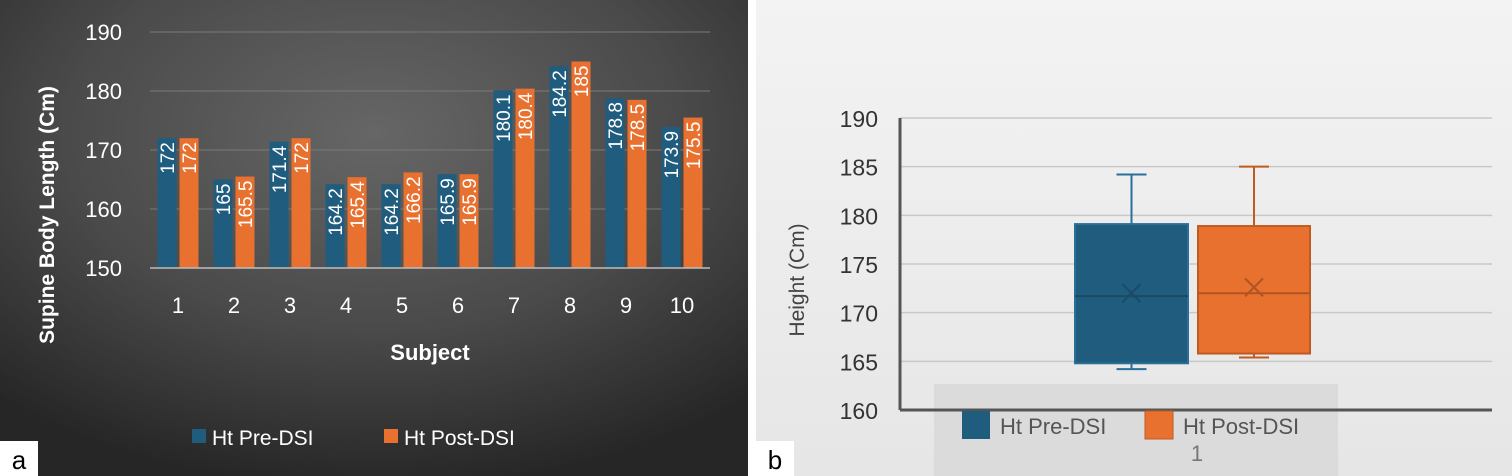 This screenshot has width=1512, height=476. What do you see at coordinates (430, 352) in the screenshot?
I see `panel-a-x-axis-title: Subject` at bounding box center [430, 352].